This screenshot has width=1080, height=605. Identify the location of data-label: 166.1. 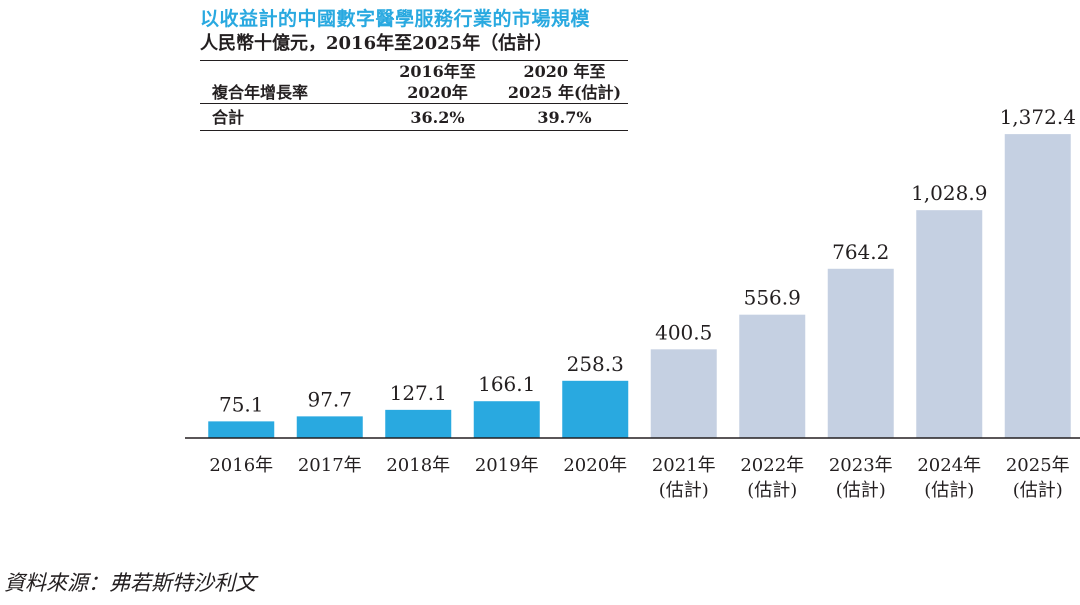
(506, 384).